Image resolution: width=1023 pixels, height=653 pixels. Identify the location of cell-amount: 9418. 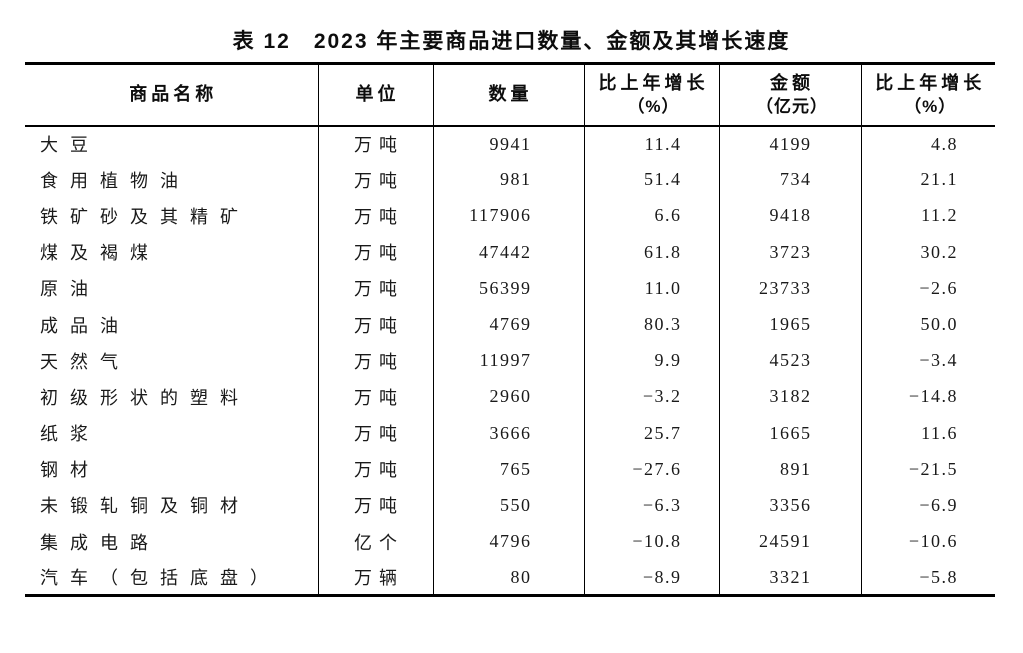
(790, 216).